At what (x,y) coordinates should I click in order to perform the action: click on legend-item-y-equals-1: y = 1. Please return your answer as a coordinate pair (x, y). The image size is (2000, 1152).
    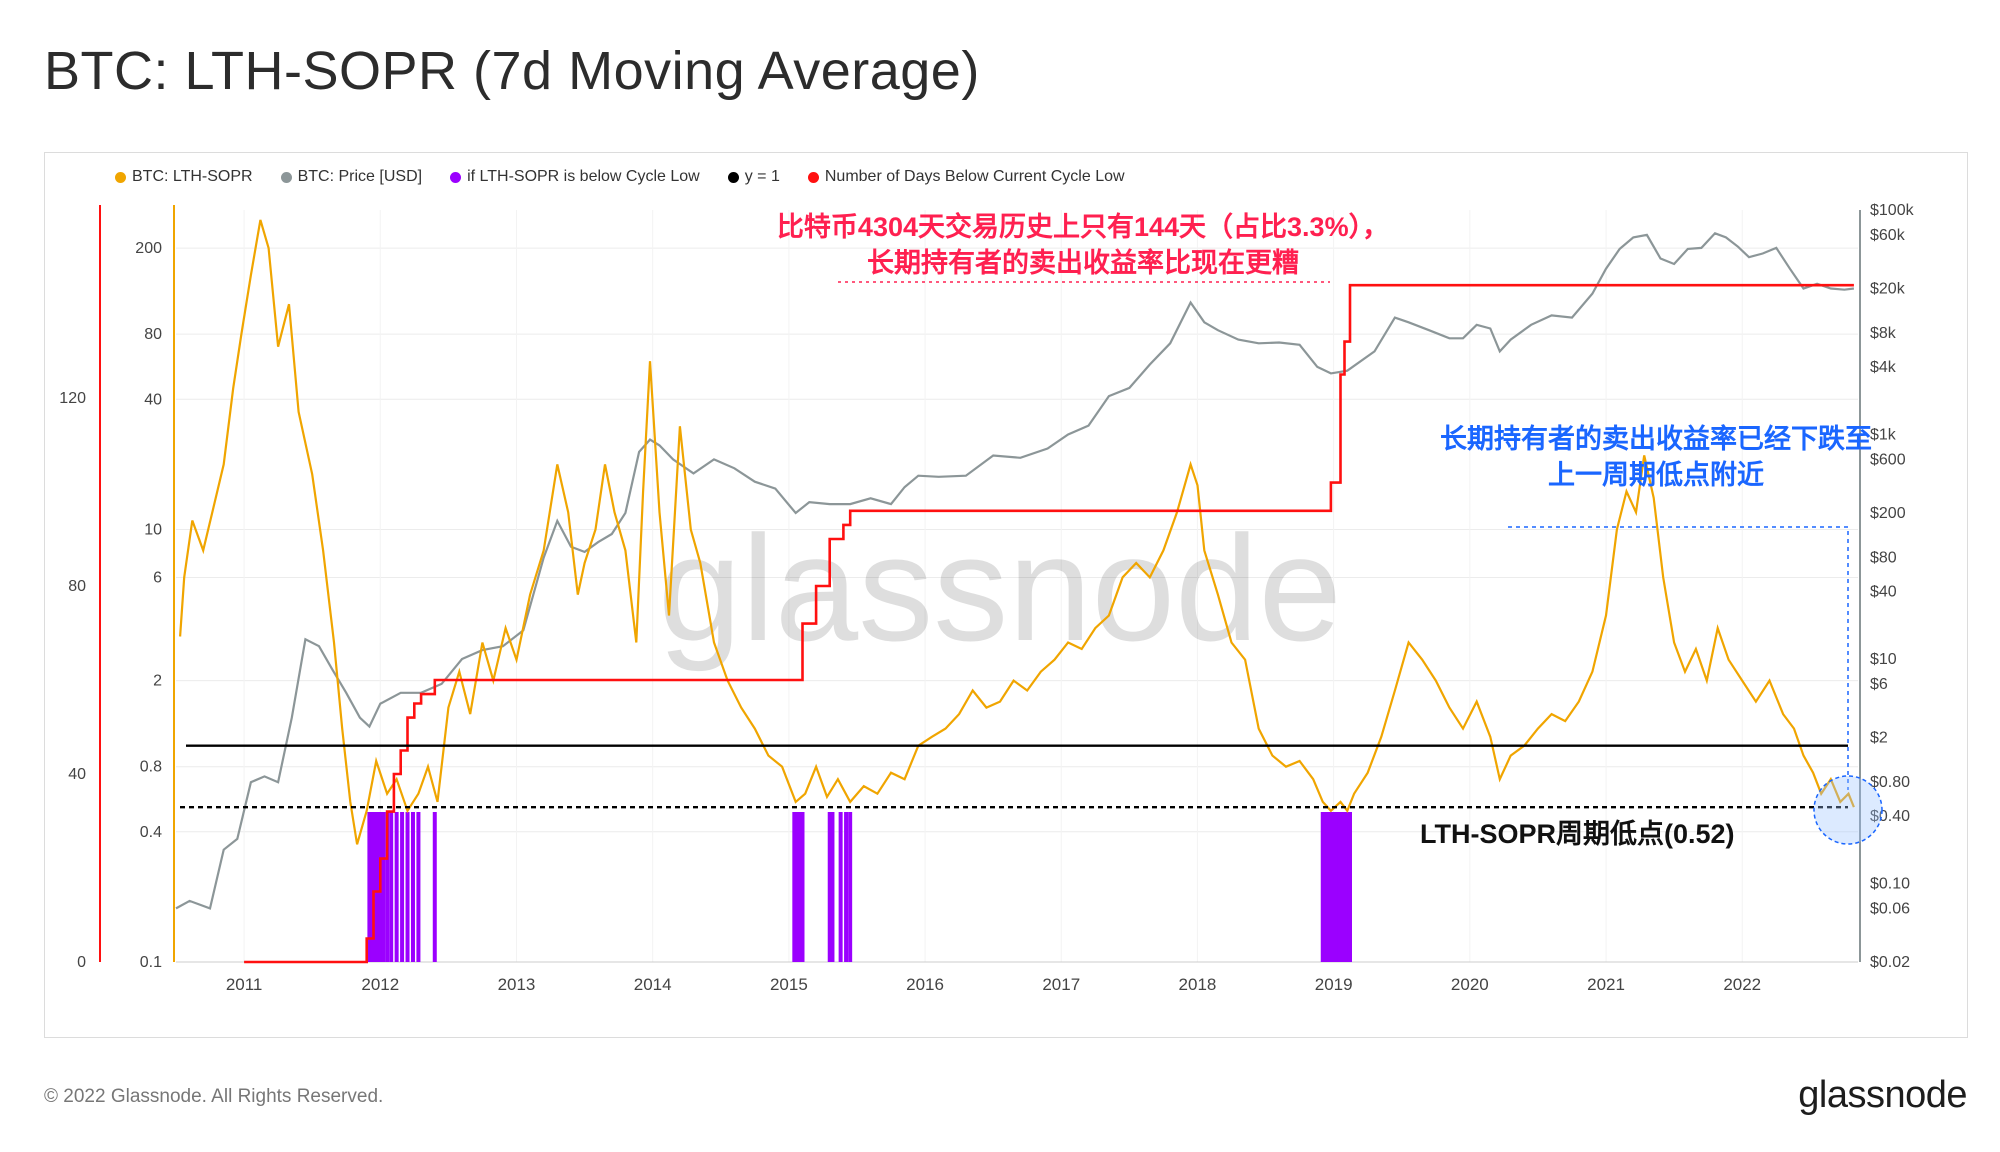
    Looking at the image, I should click on (753, 177).